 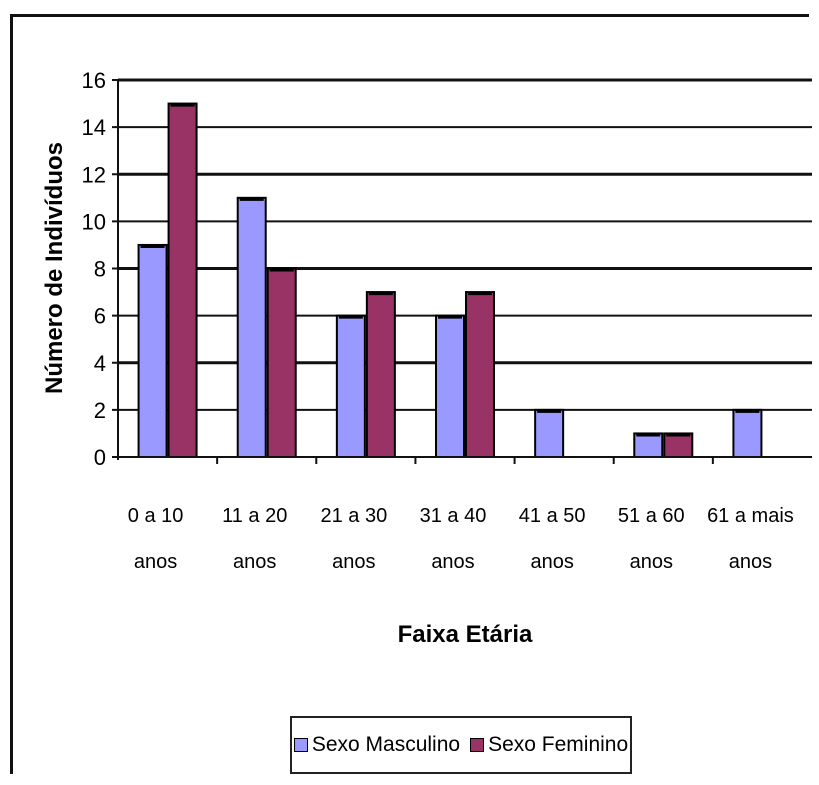 What do you see at coordinates (386, 744) in the screenshot?
I see `legend-label-masculino: Sexo Masculino` at bounding box center [386, 744].